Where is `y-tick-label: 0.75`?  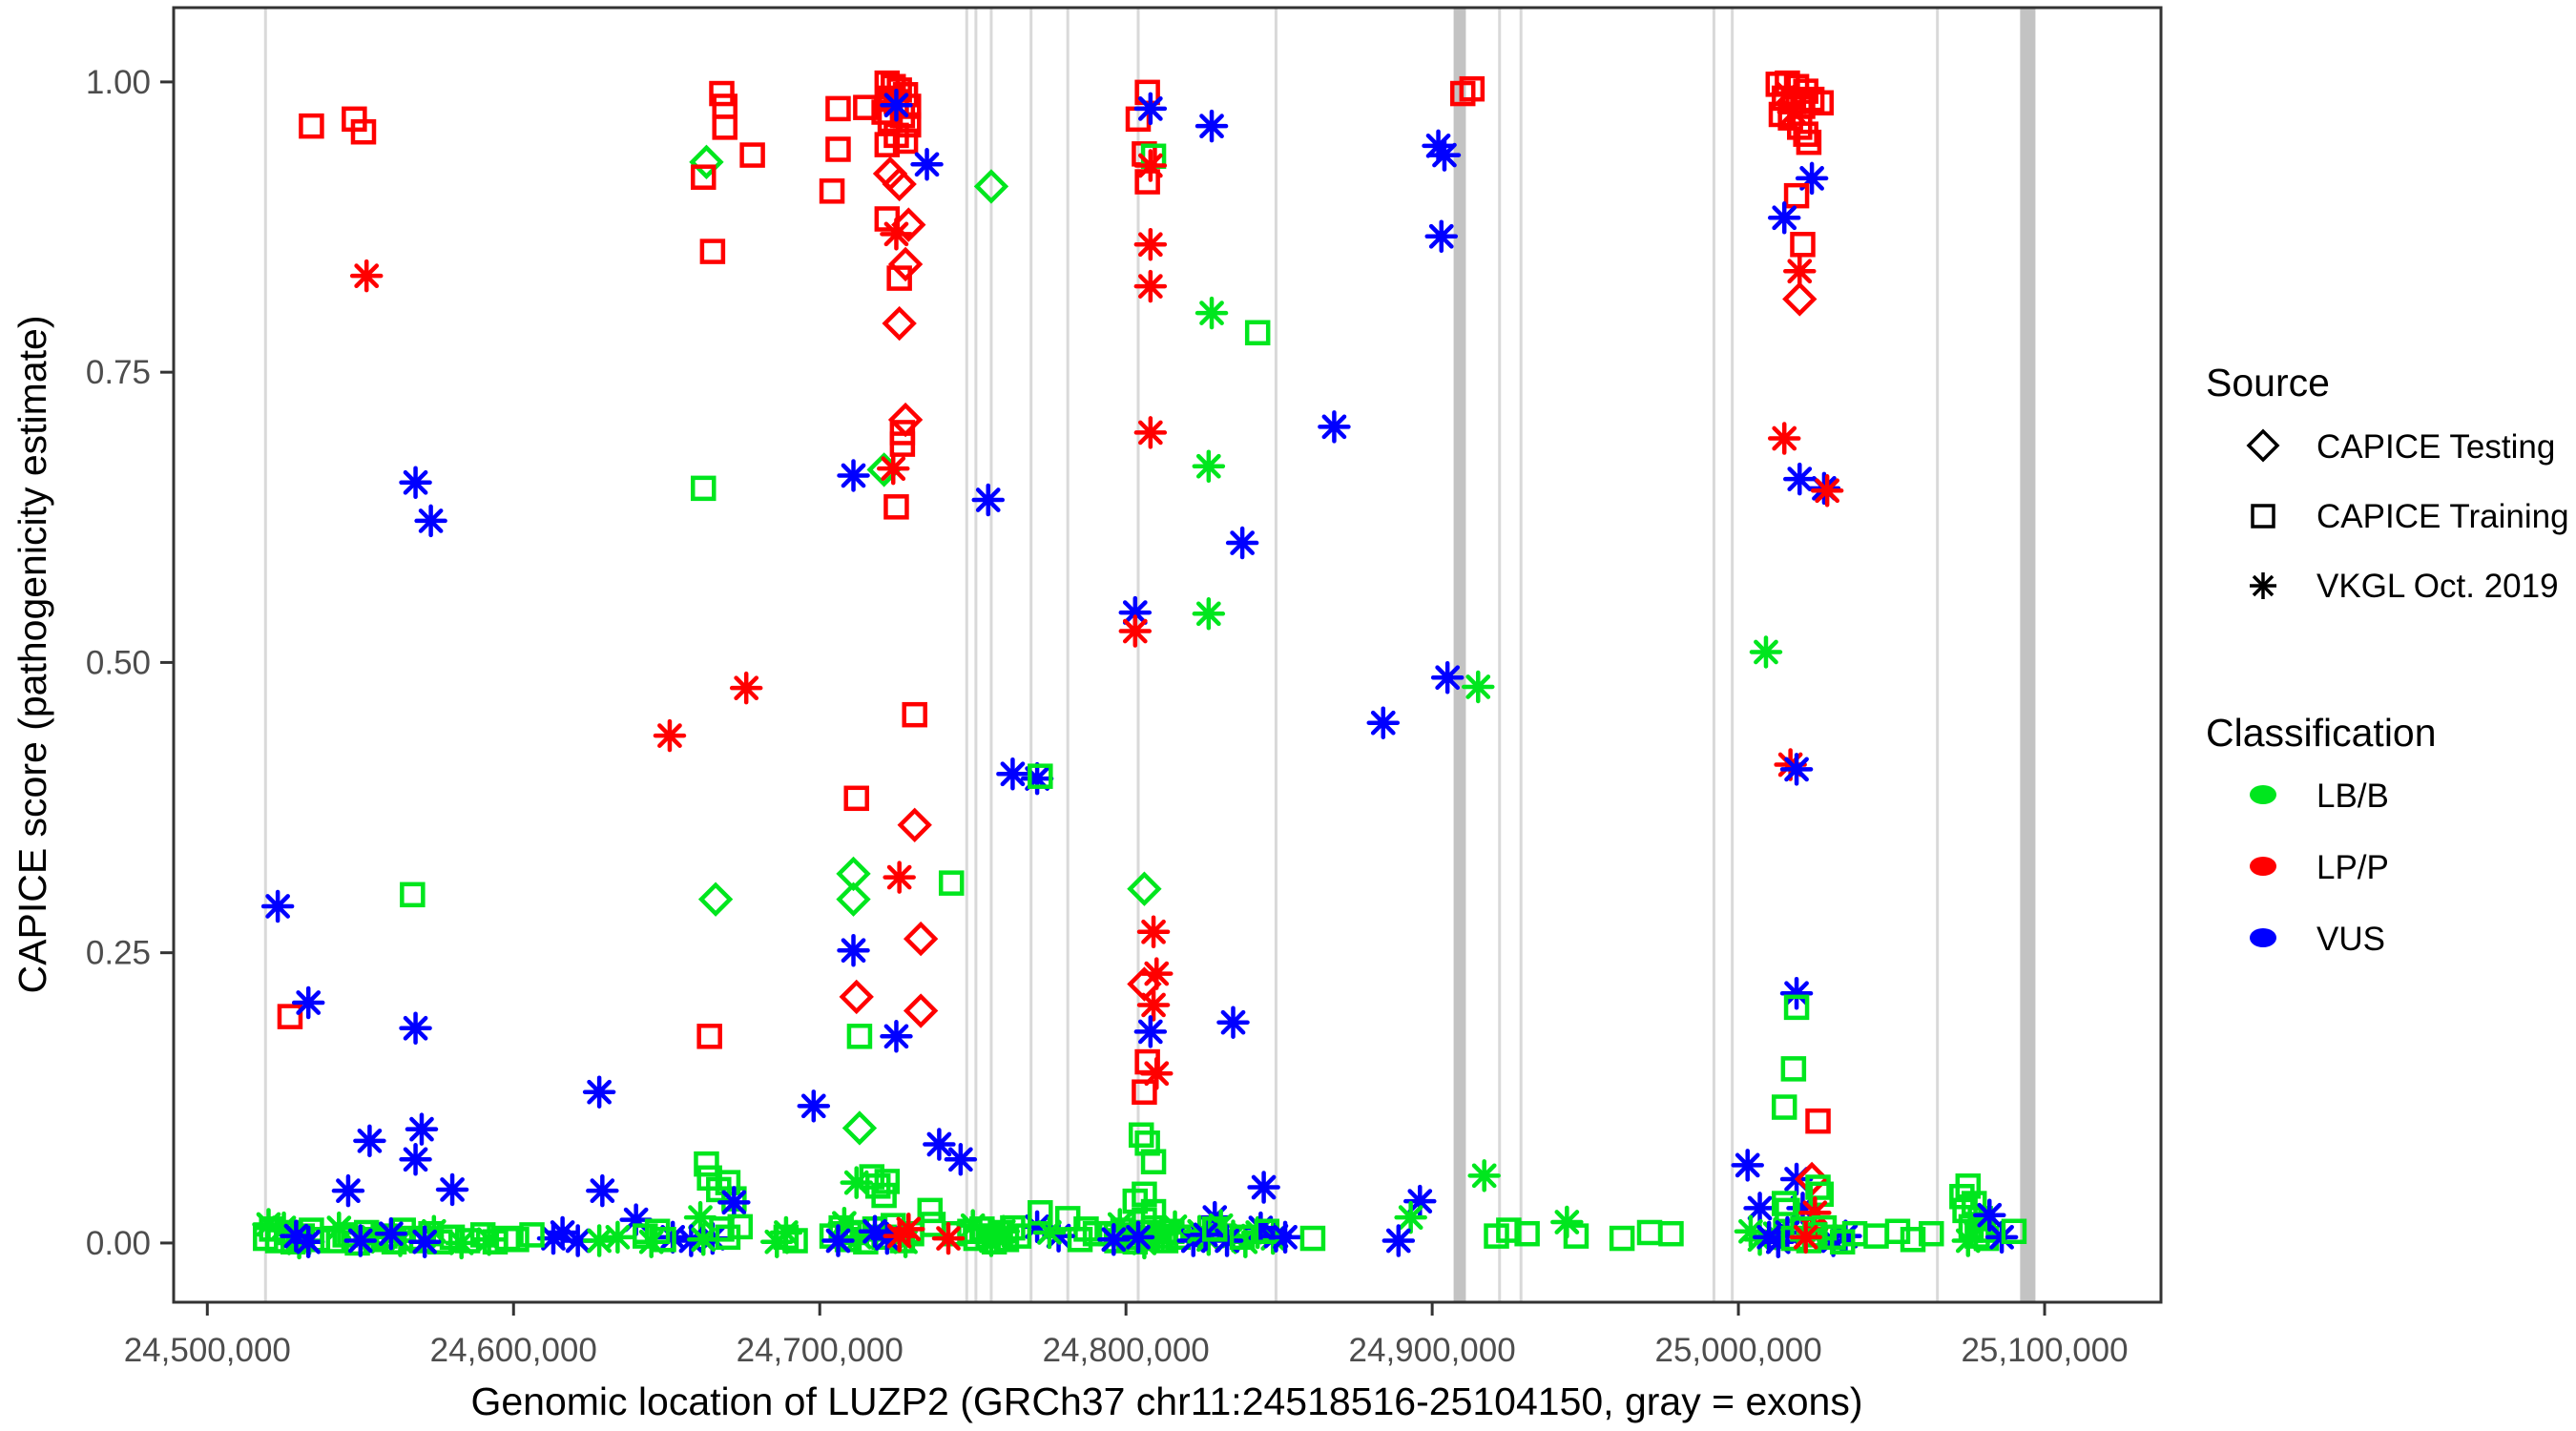 y-tick-label: 0.75 is located at coordinates (118, 372).